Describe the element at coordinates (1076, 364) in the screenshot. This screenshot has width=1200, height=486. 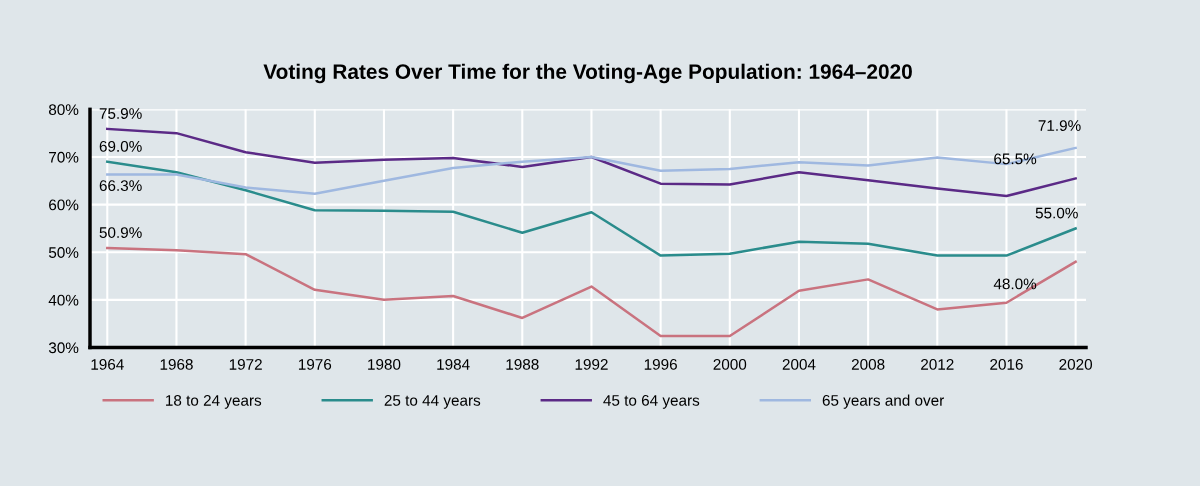
I see `x-tick-label: 2020` at that location.